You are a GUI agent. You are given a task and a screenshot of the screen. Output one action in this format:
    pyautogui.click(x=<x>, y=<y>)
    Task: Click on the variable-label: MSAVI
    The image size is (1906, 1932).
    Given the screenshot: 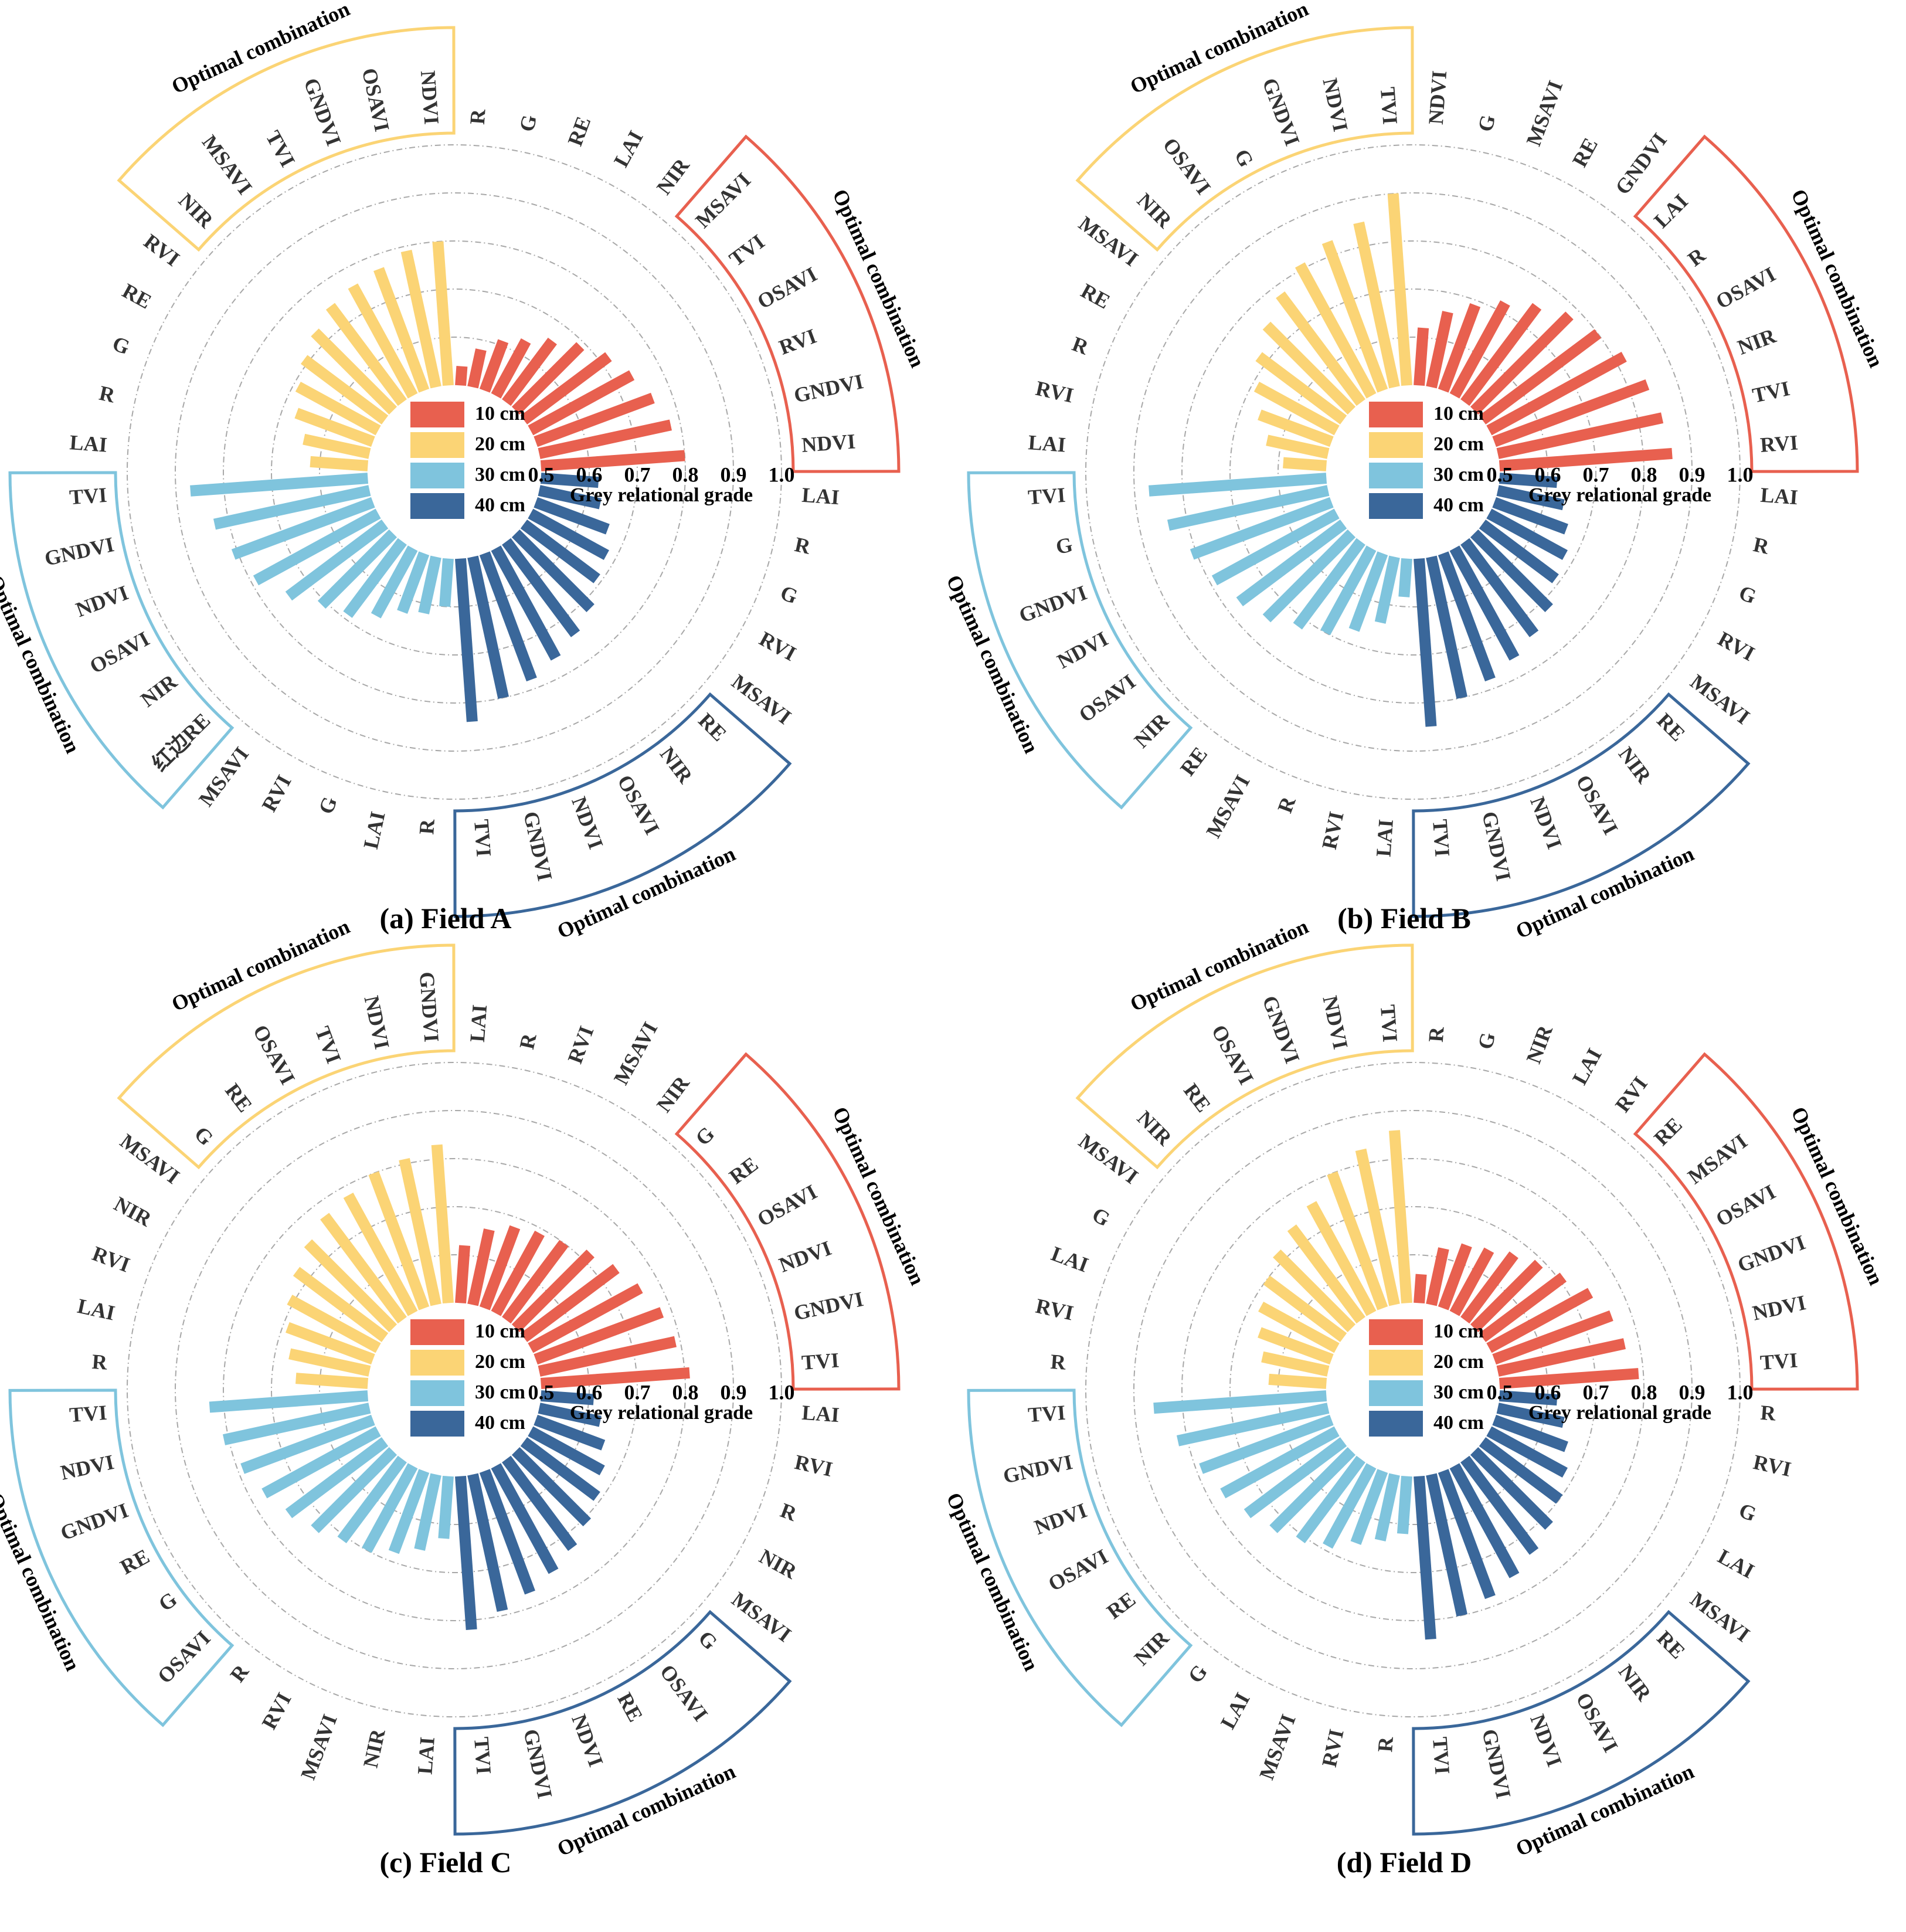 What is the action you would take?
    pyautogui.click(x=1108, y=1159)
    